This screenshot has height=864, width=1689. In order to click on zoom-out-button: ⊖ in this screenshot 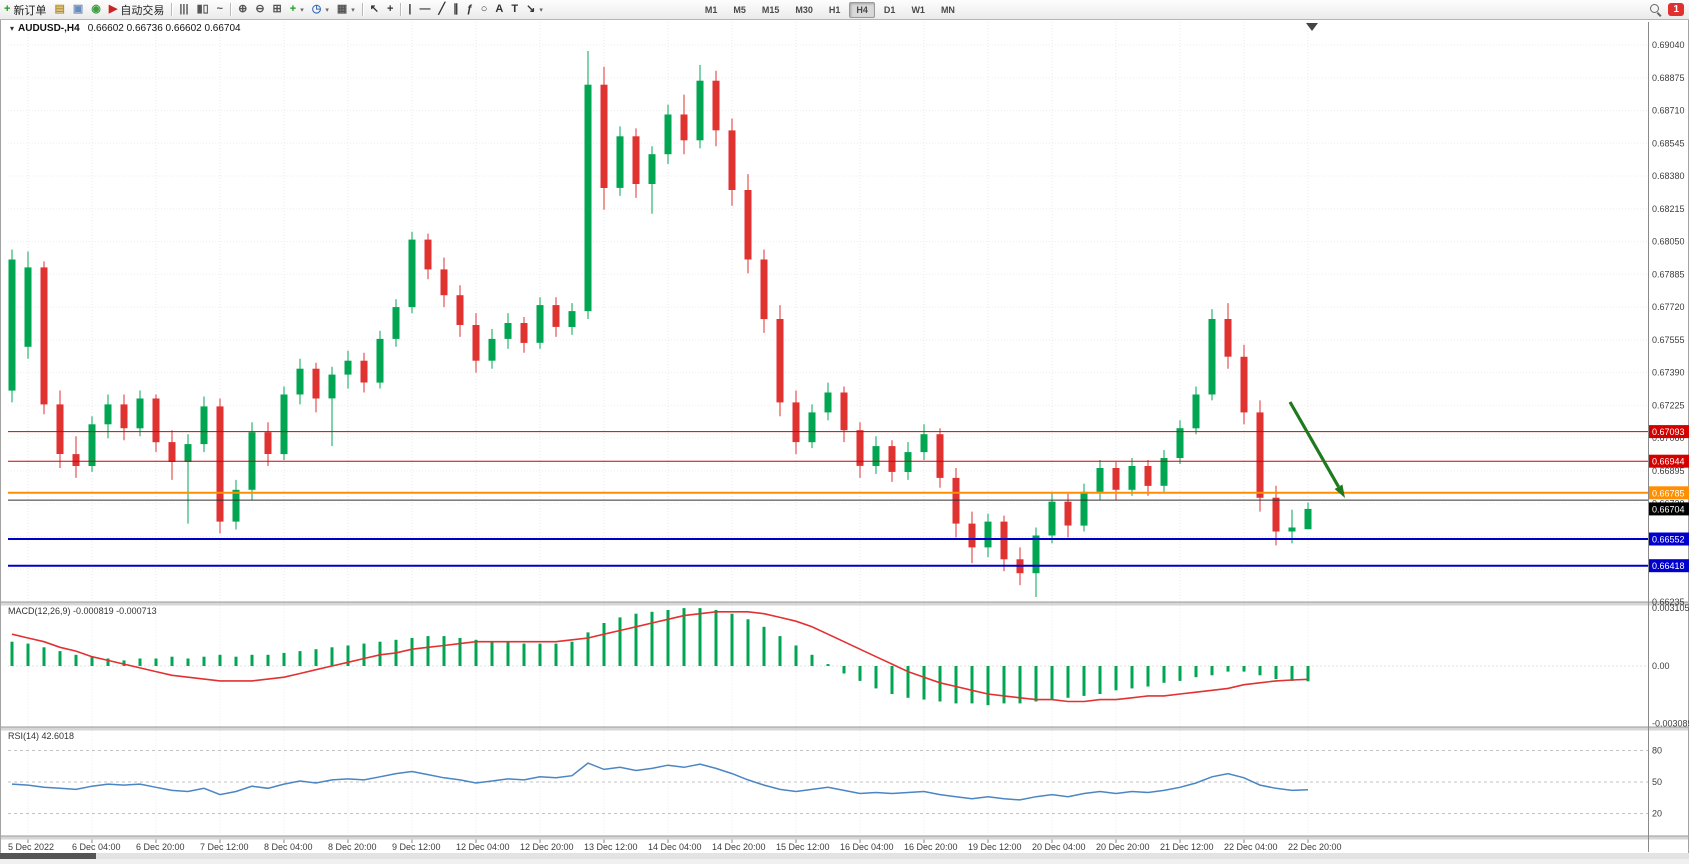, I will do `click(259, 9)`.